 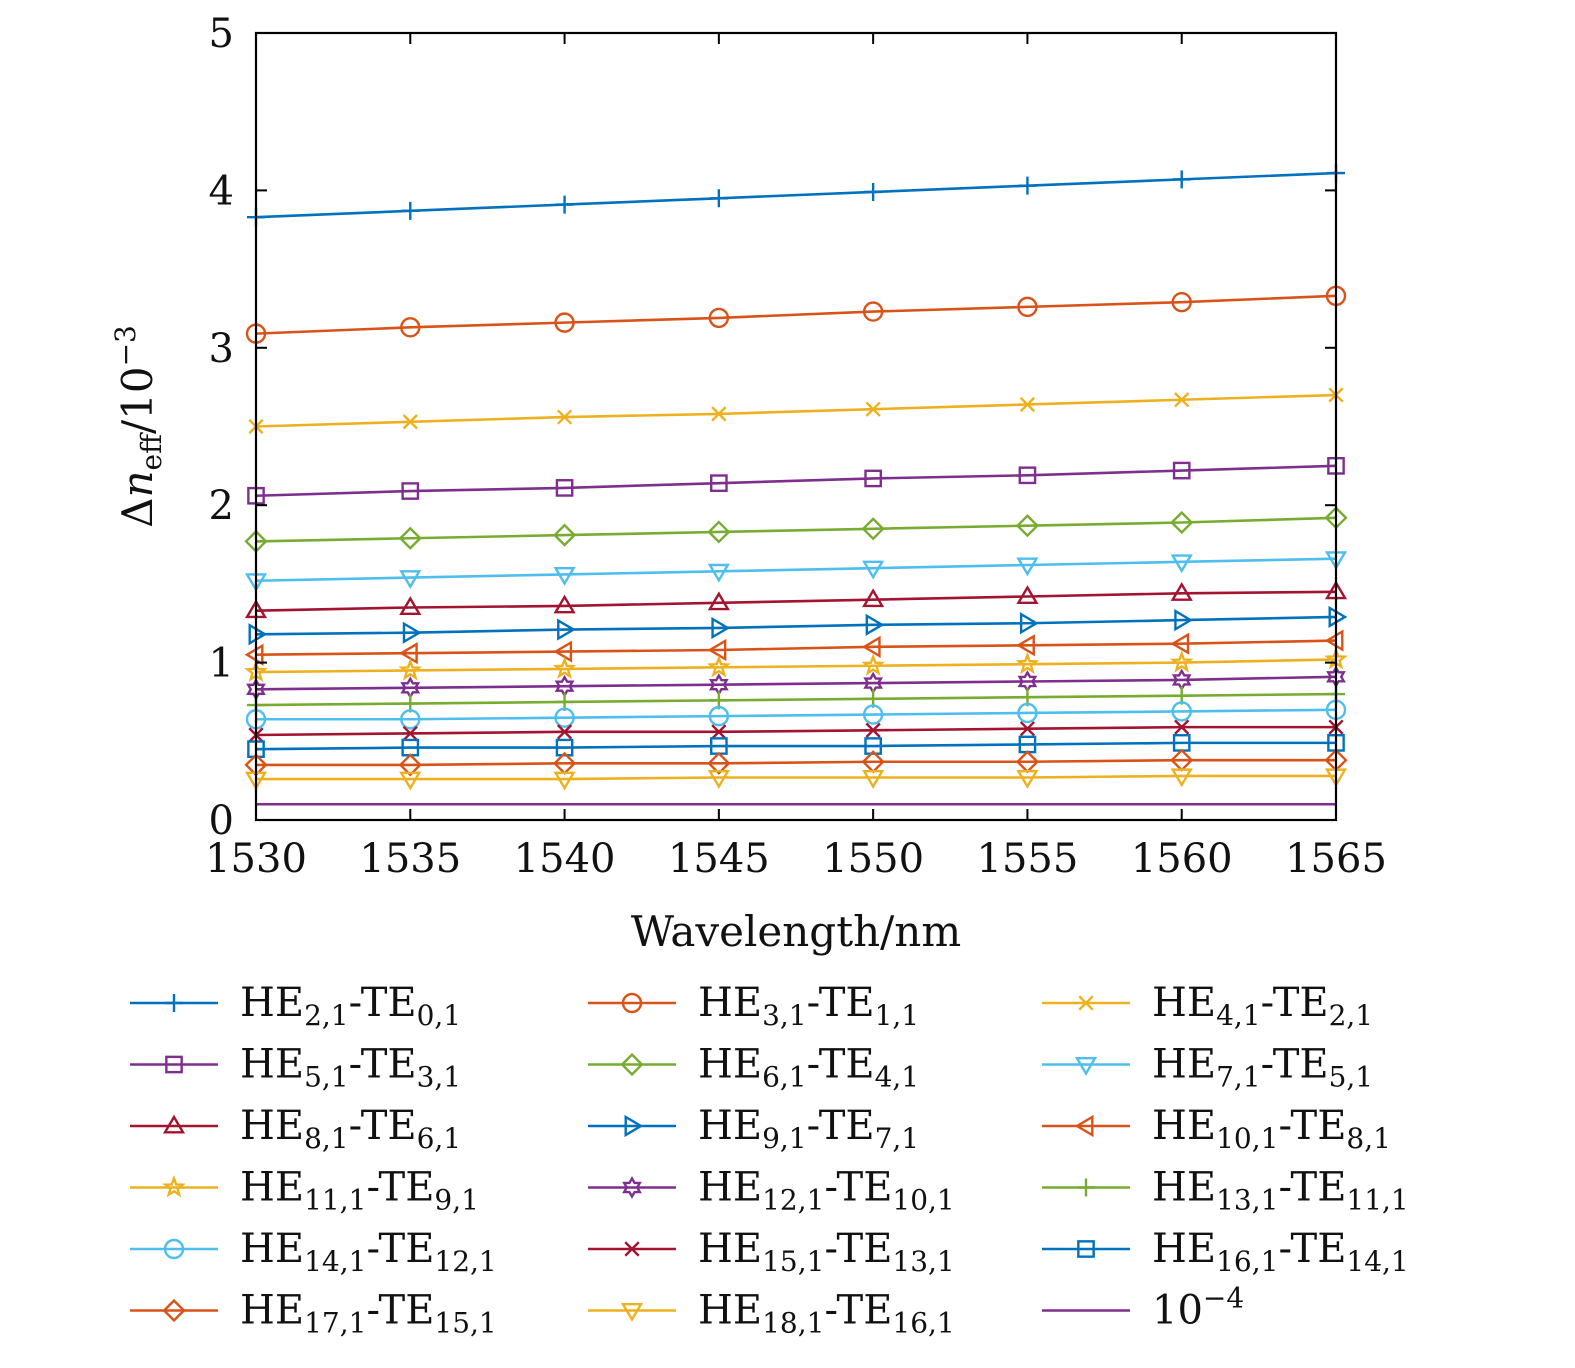 I want to click on legend-label: HE6,1-TE4,1, so click(x=808, y=1068).